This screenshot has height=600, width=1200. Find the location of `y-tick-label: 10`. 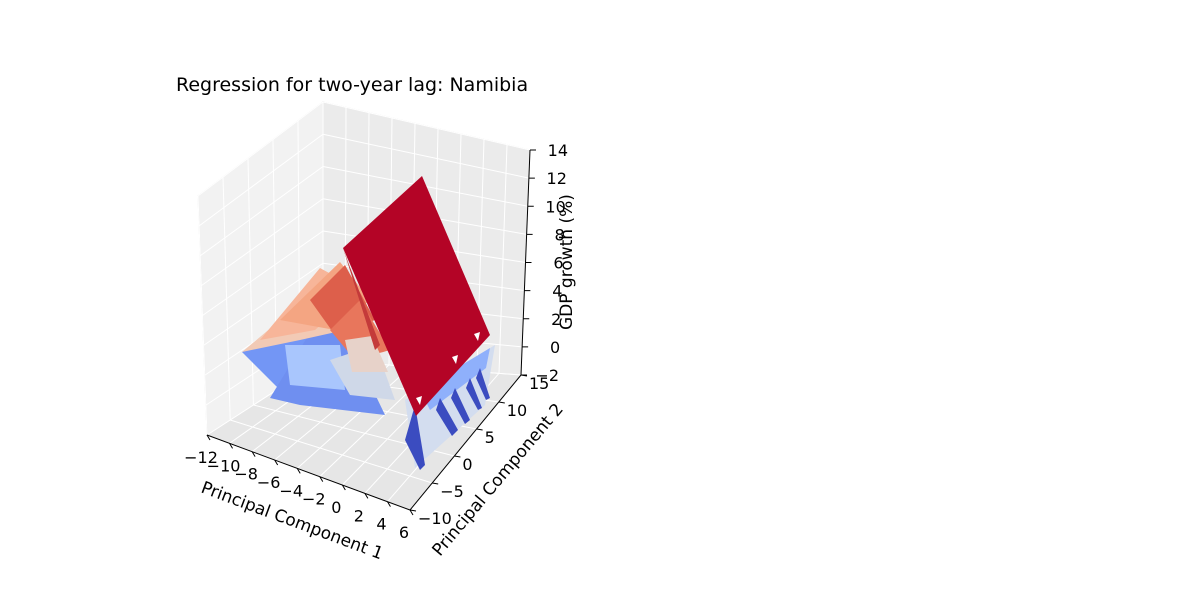

y-tick-label: 10 is located at coordinates (517, 410).